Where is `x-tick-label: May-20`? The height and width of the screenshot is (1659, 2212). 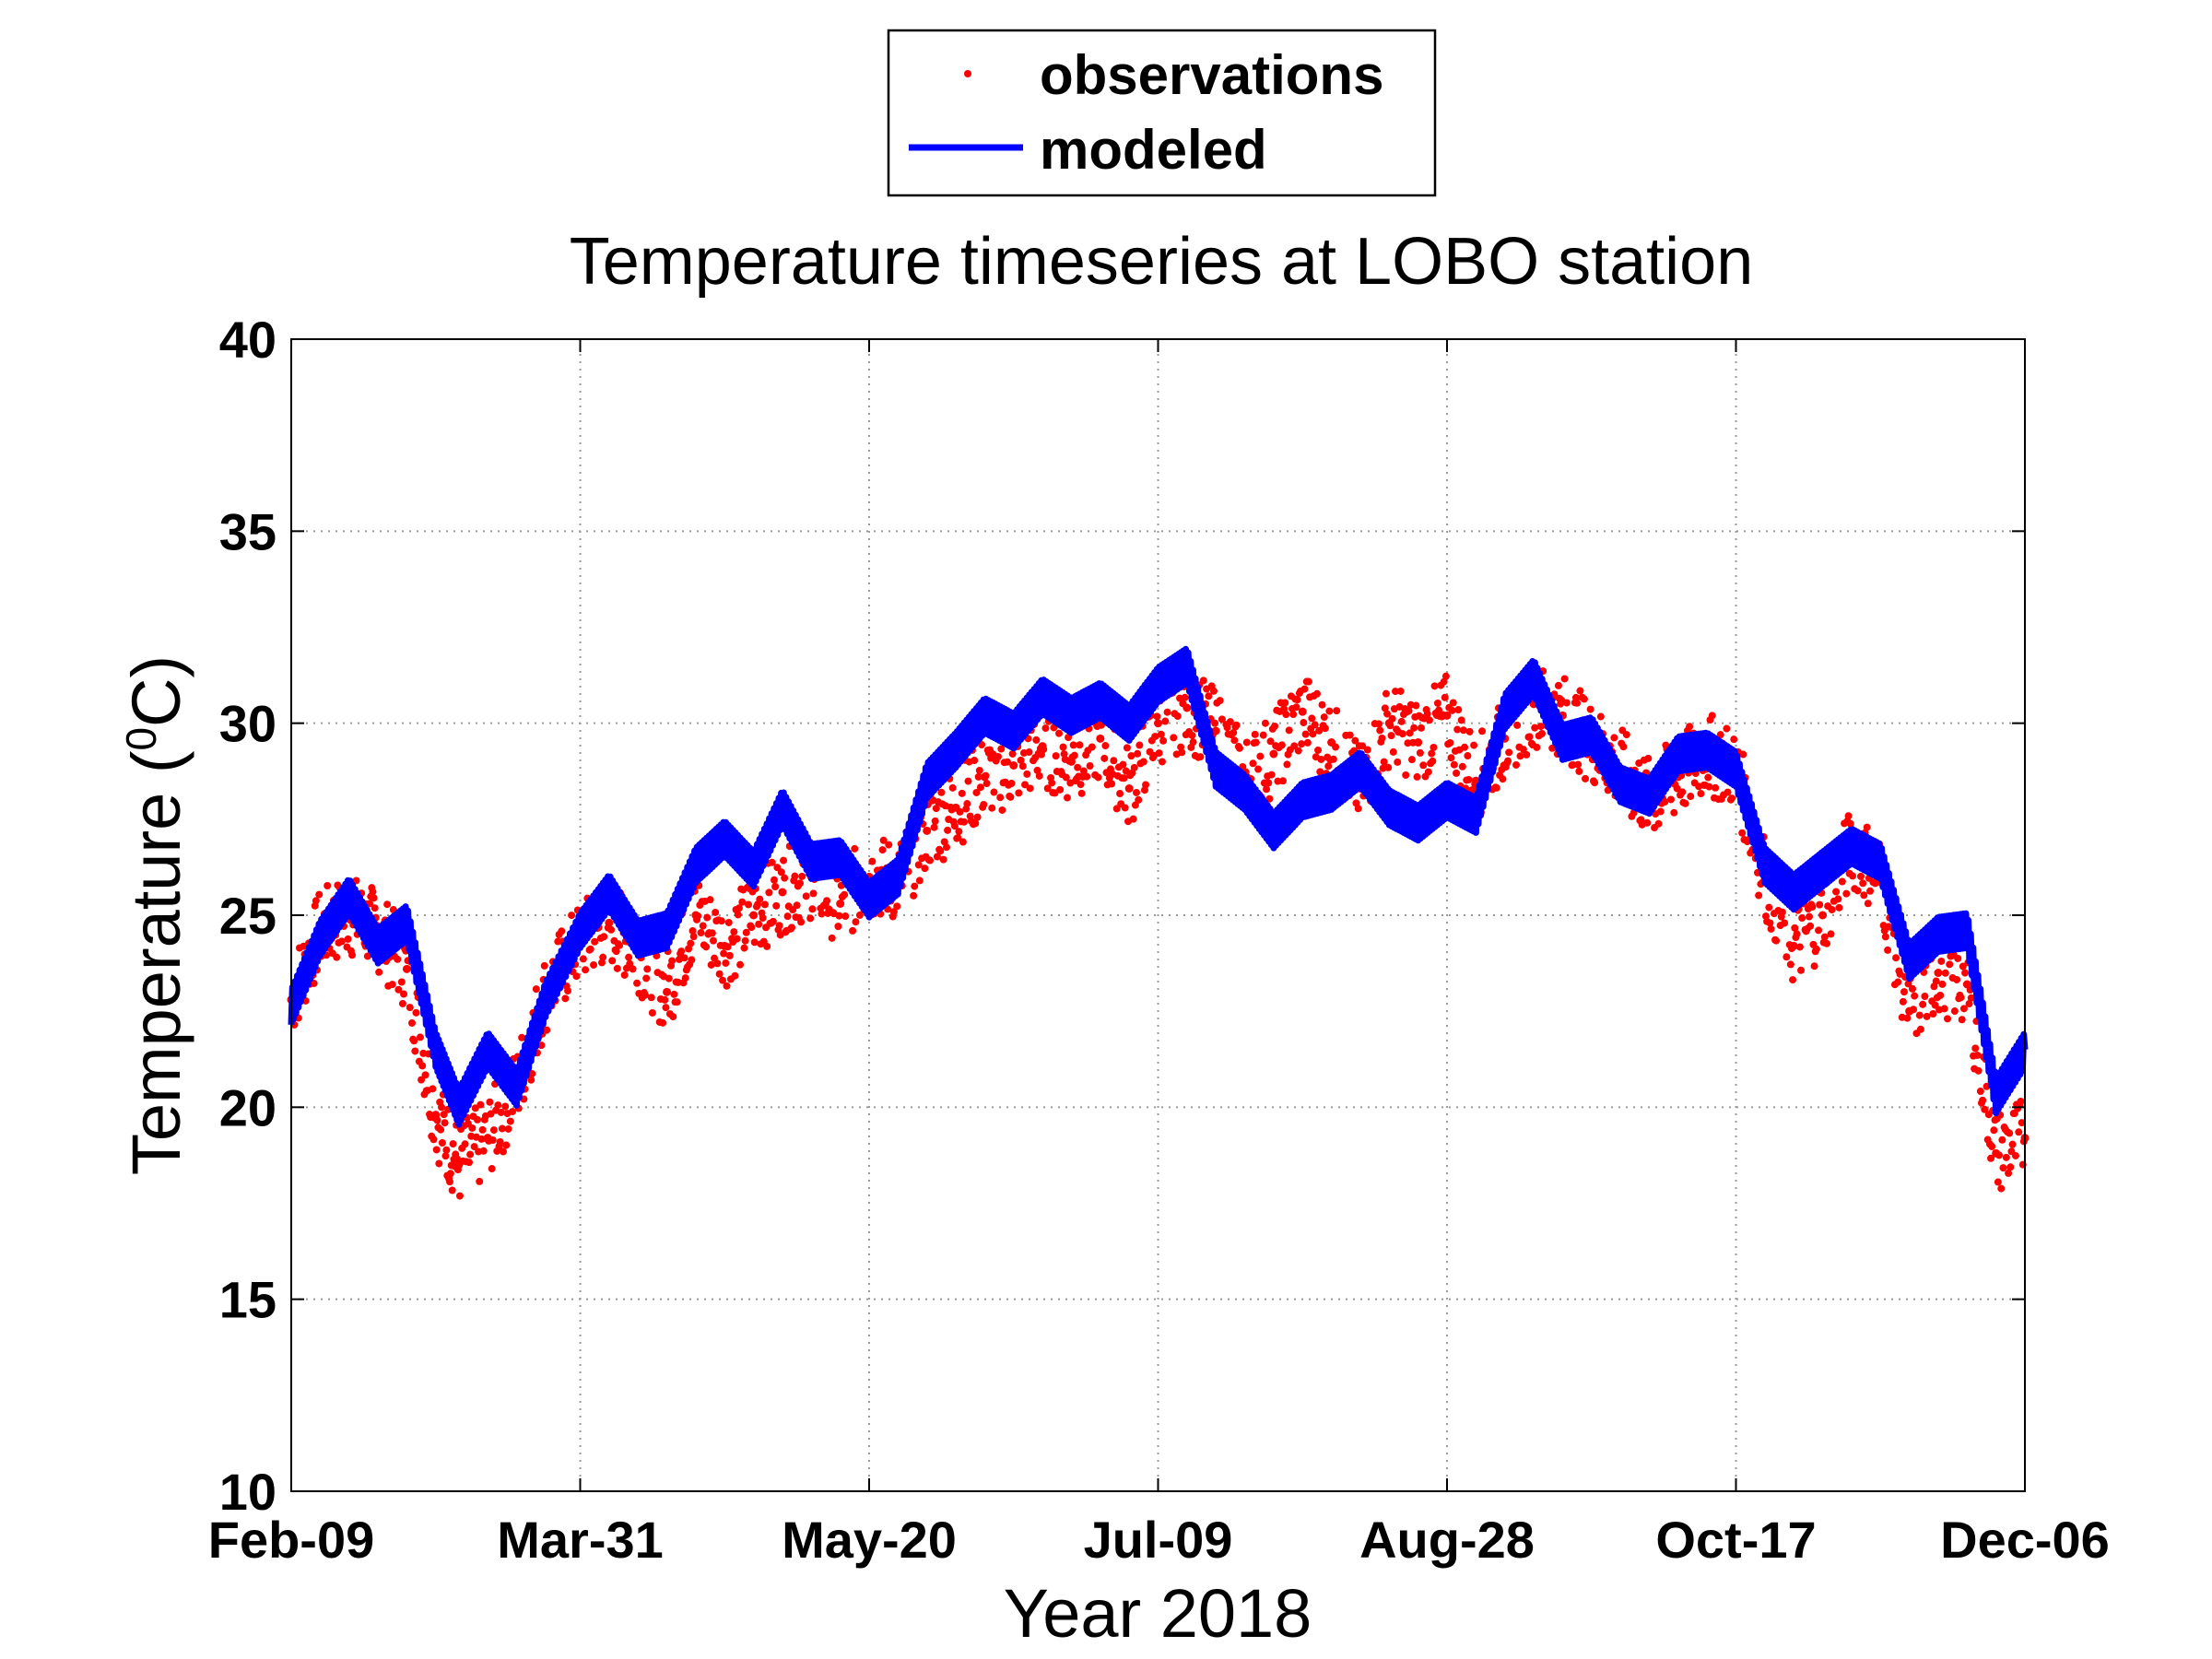 x-tick-label: May-20 is located at coordinates (869, 1540).